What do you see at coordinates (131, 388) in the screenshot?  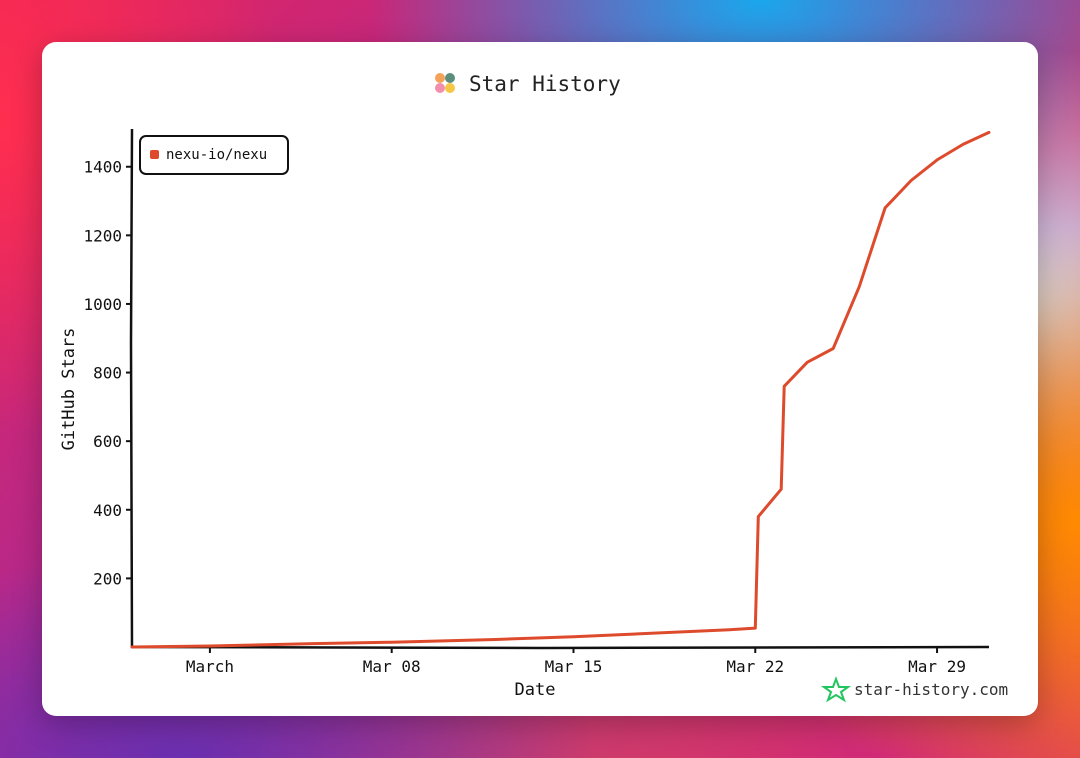 I see `y-axis-line` at bounding box center [131, 388].